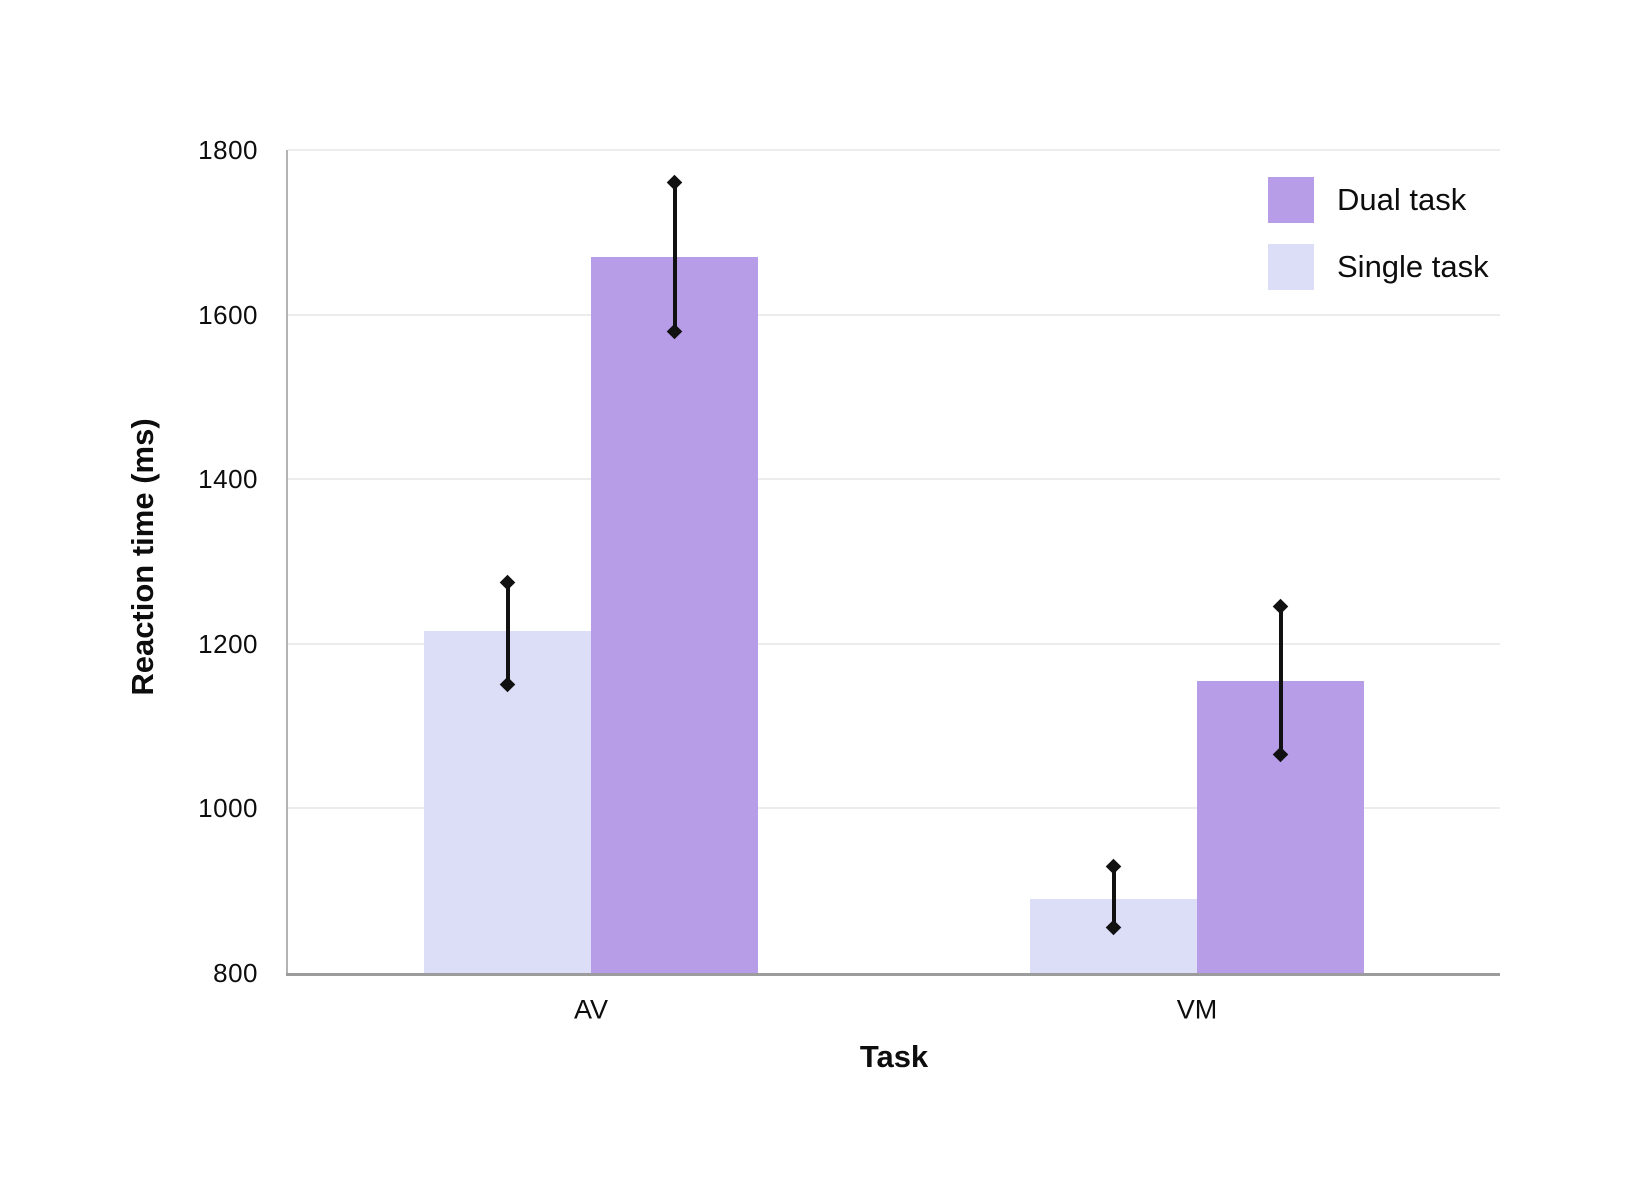 Image resolution: width=1626 pixels, height=1200 pixels. I want to click on y-axis-title: Reaction time (ms), so click(142, 557).